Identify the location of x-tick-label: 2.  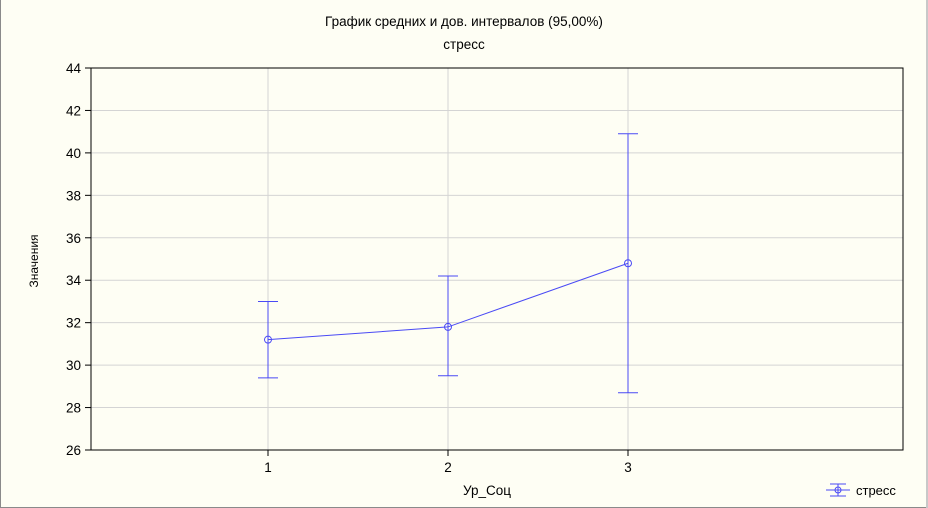
(448, 467).